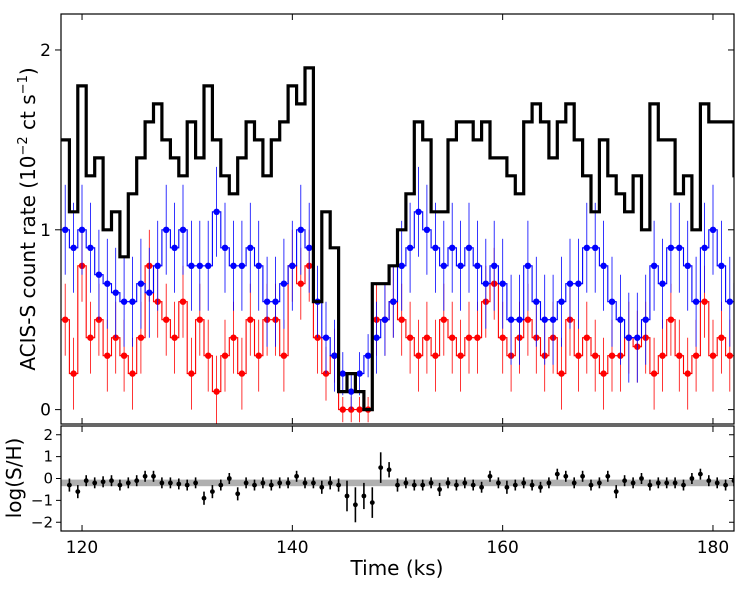  What do you see at coordinates (48, 457) in the screenshot?
I see `hardness-ratio-ytick-label: 1` at bounding box center [48, 457].